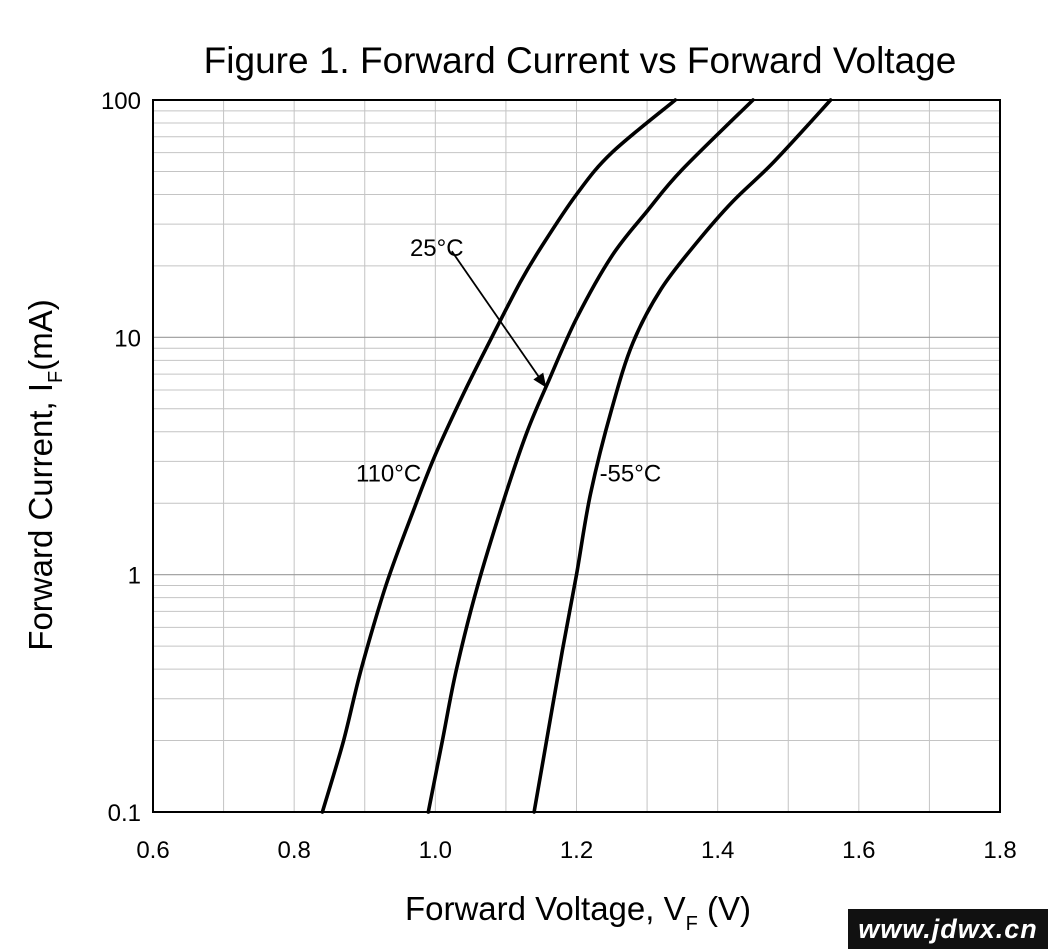 The height and width of the screenshot is (950, 1051). I want to click on x-tick-label: 1.0, so click(435, 850).